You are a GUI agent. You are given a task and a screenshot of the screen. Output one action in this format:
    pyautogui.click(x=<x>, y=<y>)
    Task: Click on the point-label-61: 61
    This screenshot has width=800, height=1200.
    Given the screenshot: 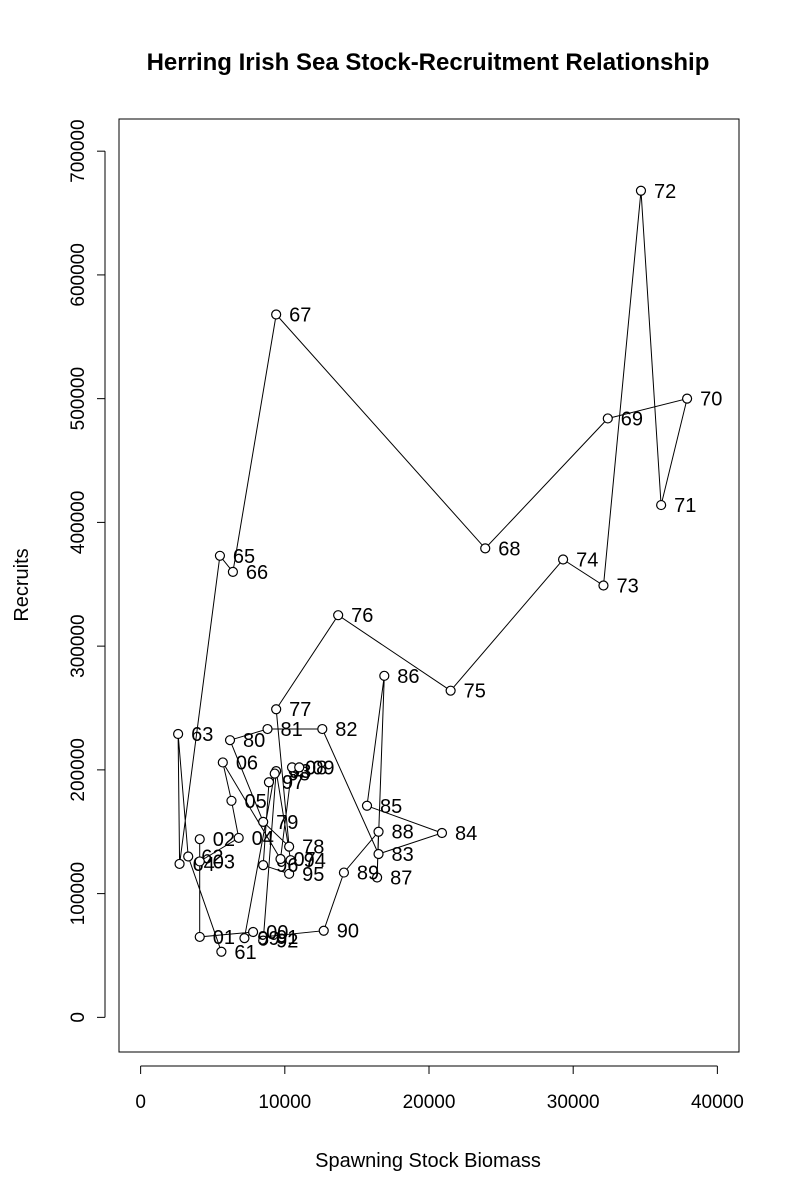 What is the action you would take?
    pyautogui.click(x=245, y=953)
    